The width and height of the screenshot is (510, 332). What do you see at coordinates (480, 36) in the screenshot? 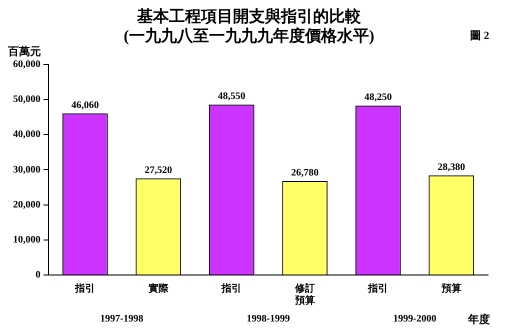
I see `caption: 圖 2` at bounding box center [480, 36].